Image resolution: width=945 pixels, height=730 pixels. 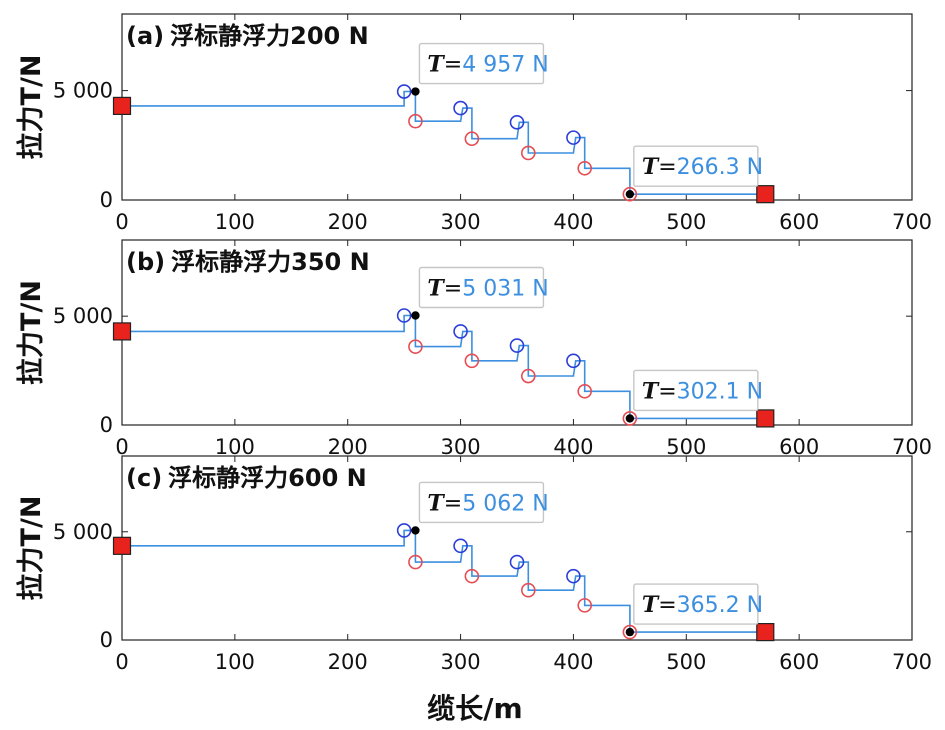 What do you see at coordinates (145, 36) in the screenshot?
I see `panel-label-letter: (a)` at bounding box center [145, 36].